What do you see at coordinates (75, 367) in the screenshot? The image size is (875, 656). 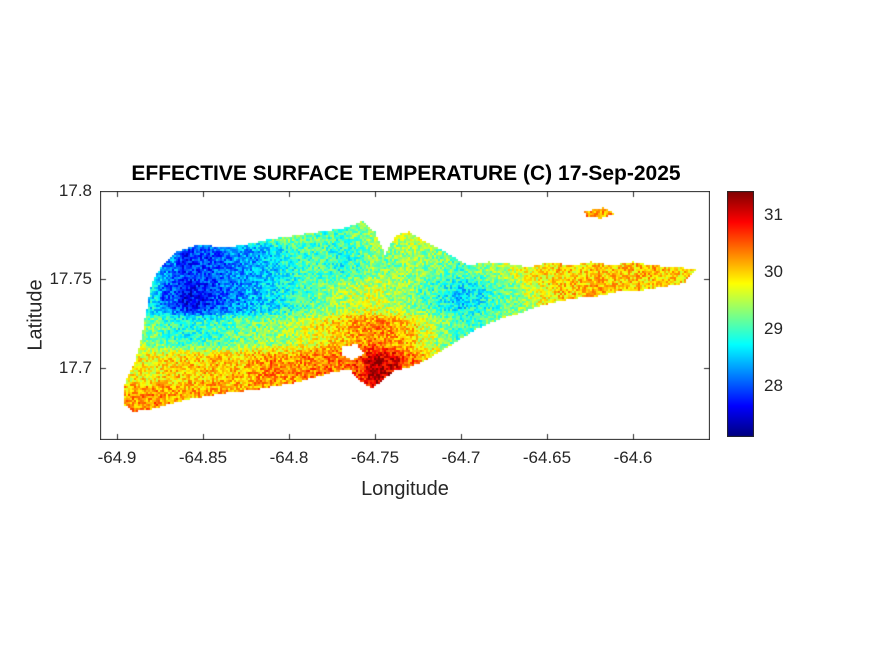 I see `y-tick-label-2: 17.7` at bounding box center [75, 367].